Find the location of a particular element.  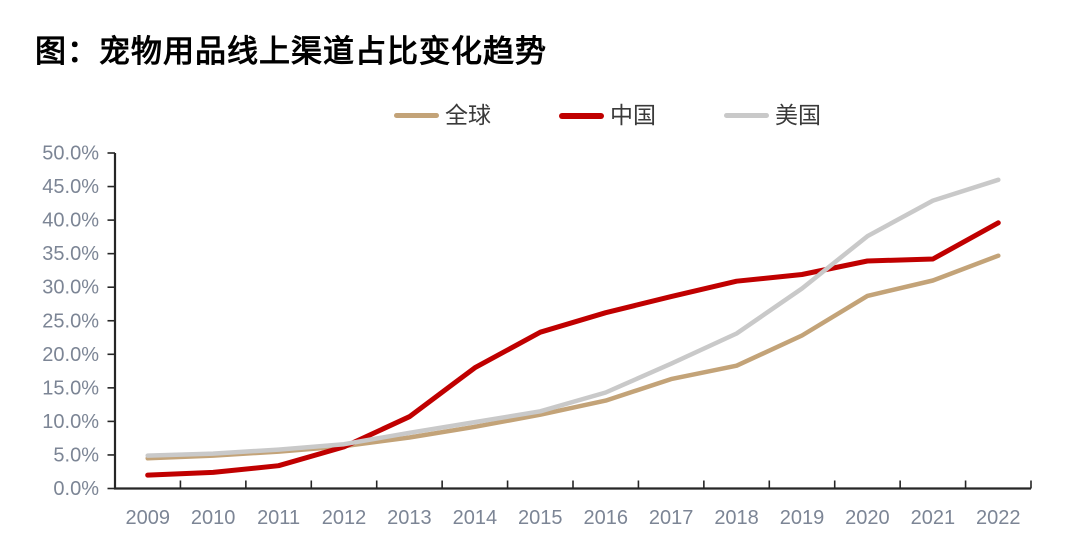

svg-text: 2014 is located at coordinates (475, 518).